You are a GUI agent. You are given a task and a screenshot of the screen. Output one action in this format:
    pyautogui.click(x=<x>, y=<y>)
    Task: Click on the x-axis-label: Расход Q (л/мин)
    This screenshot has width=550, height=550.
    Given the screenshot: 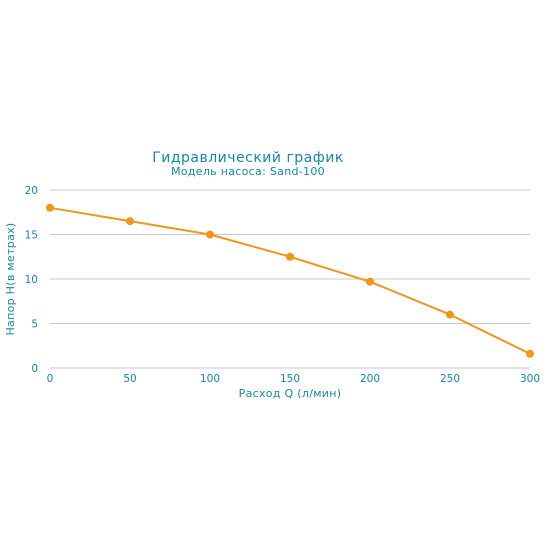 What is the action you would take?
    pyautogui.click(x=290, y=393)
    